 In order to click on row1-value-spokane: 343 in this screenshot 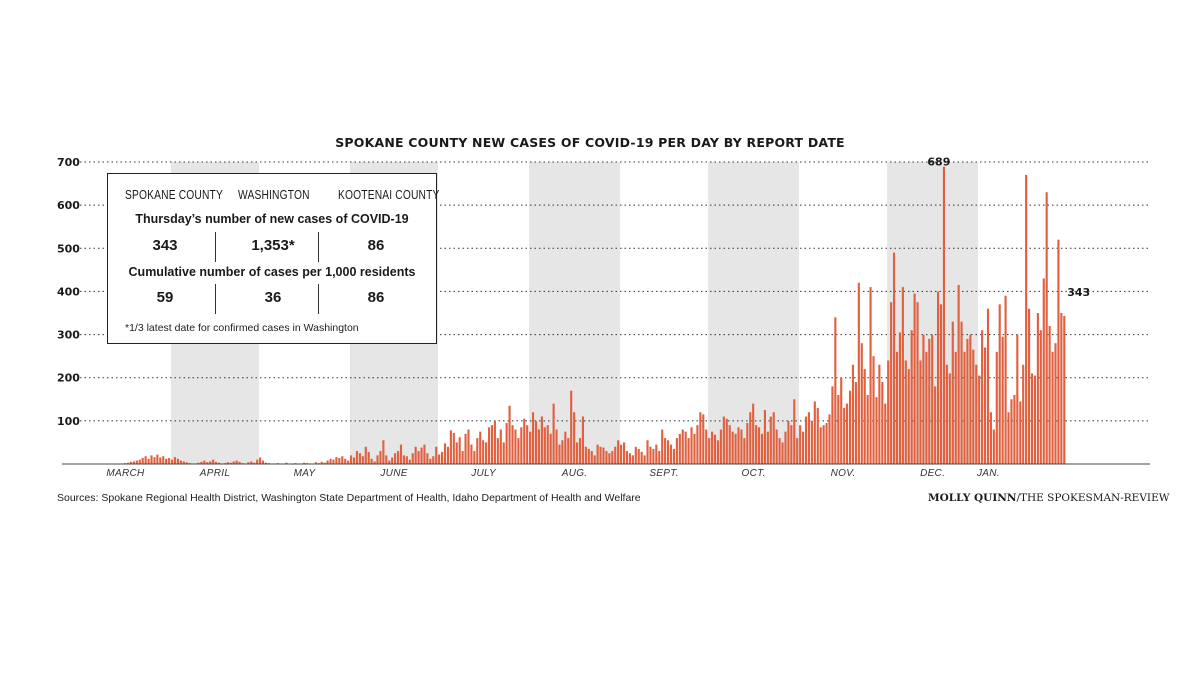, I will do `click(165, 245)`.